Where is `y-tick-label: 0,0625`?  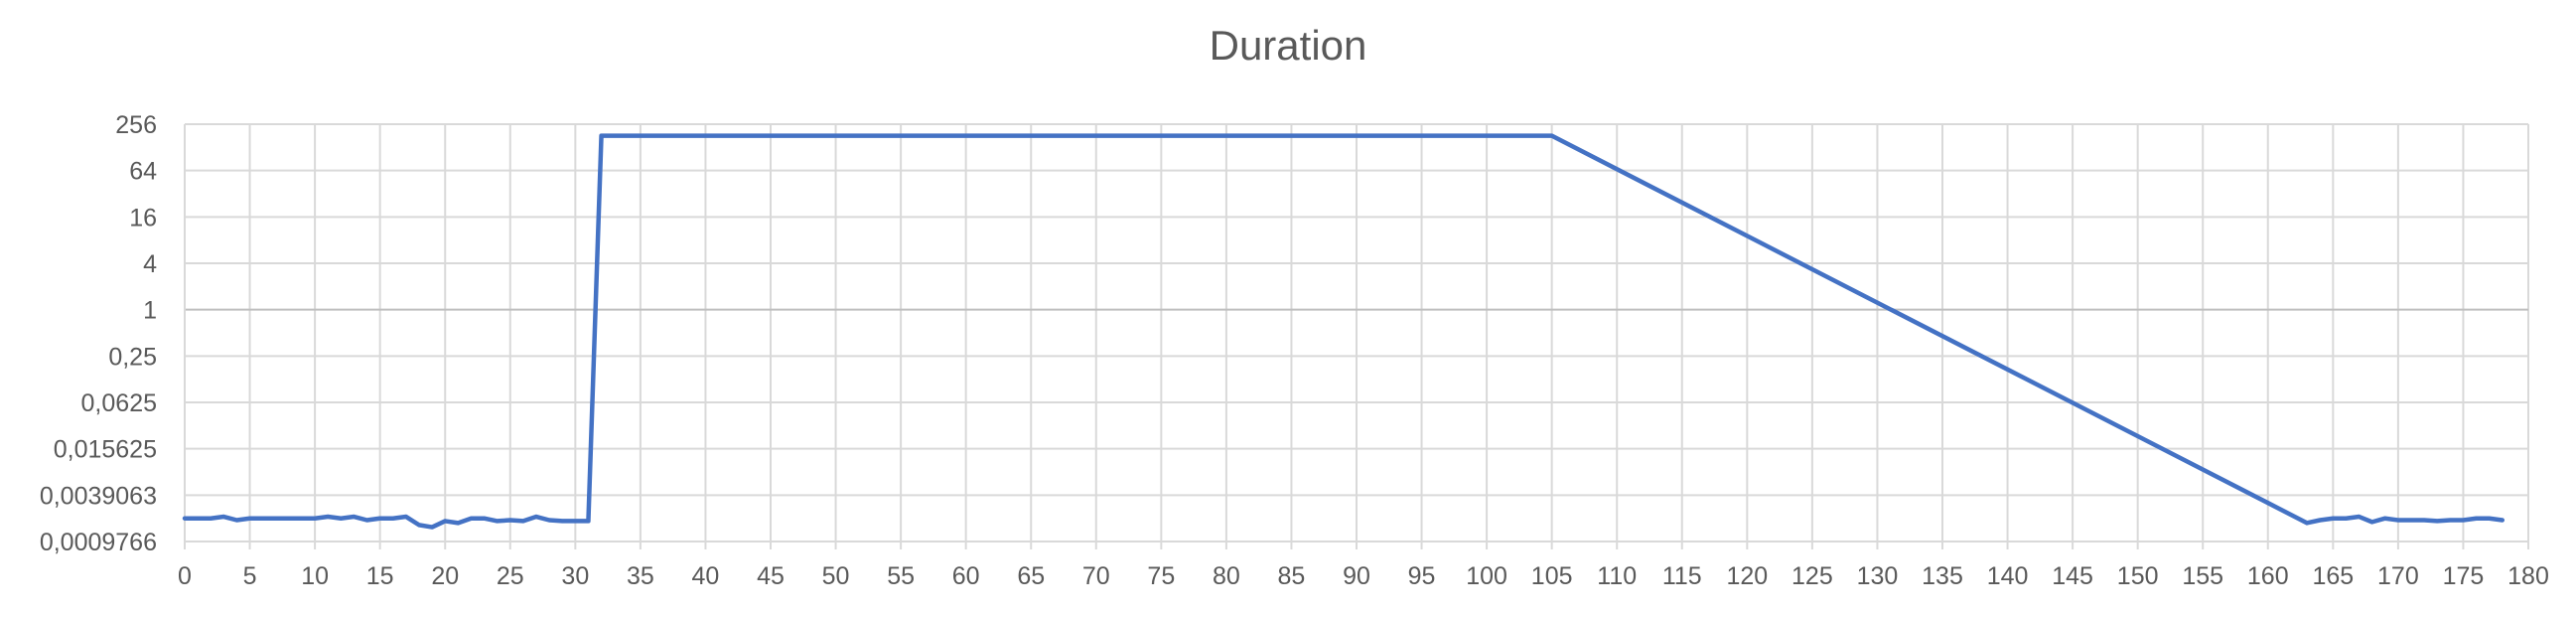
y-tick-label: 0,0625 is located at coordinates (119, 403).